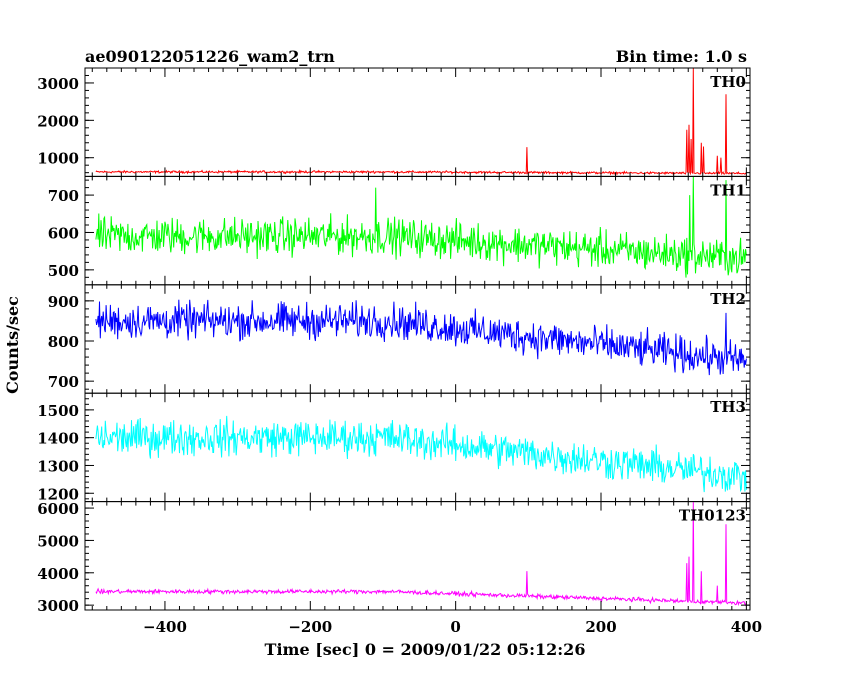 The height and width of the screenshot is (680, 850). I want to click on series-th0123, so click(421, 554).